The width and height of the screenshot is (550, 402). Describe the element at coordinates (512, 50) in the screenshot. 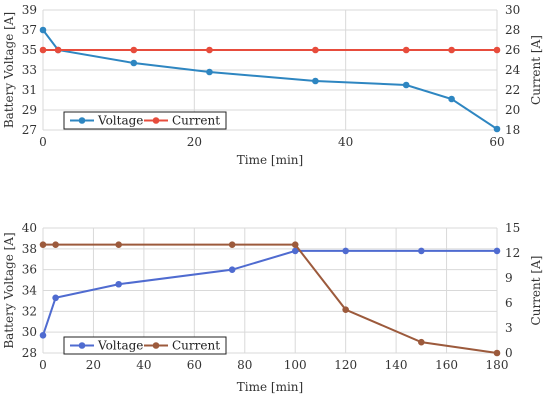

I see `top-right-tick-label: 26` at that location.